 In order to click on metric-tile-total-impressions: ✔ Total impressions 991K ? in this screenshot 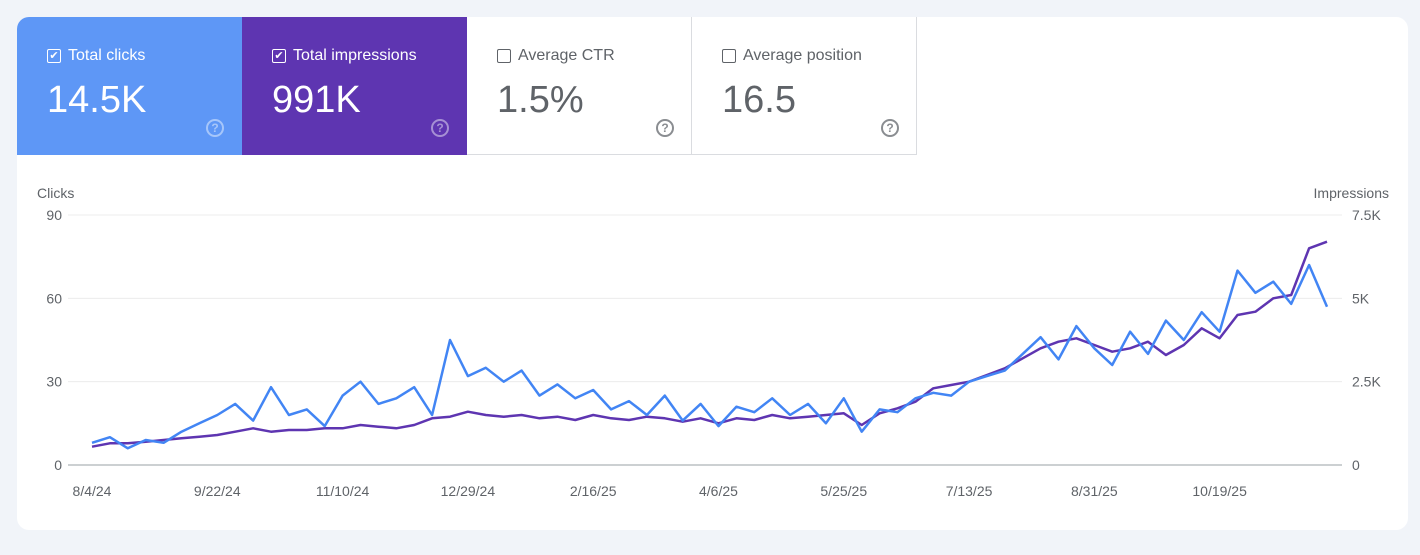, I will do `click(354, 86)`.